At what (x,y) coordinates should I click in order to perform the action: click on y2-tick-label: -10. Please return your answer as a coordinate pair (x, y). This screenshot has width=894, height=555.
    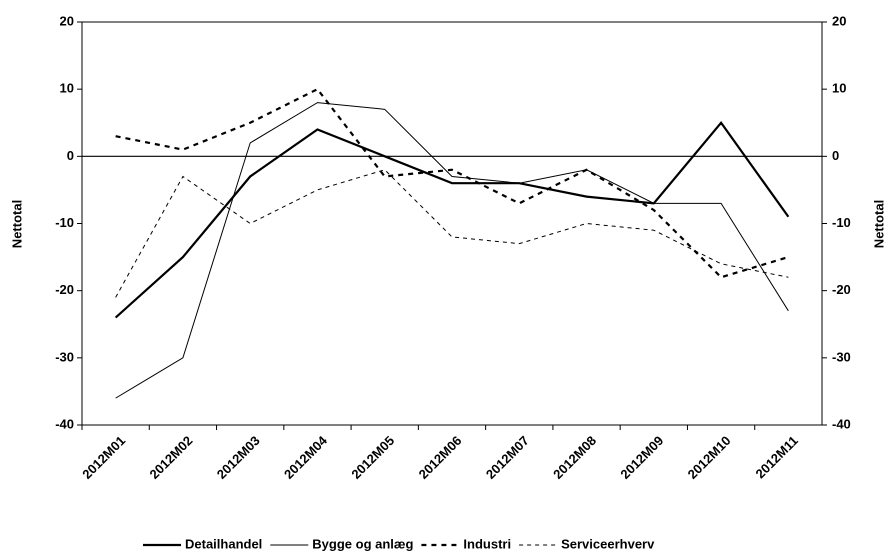
    Looking at the image, I should click on (841, 222).